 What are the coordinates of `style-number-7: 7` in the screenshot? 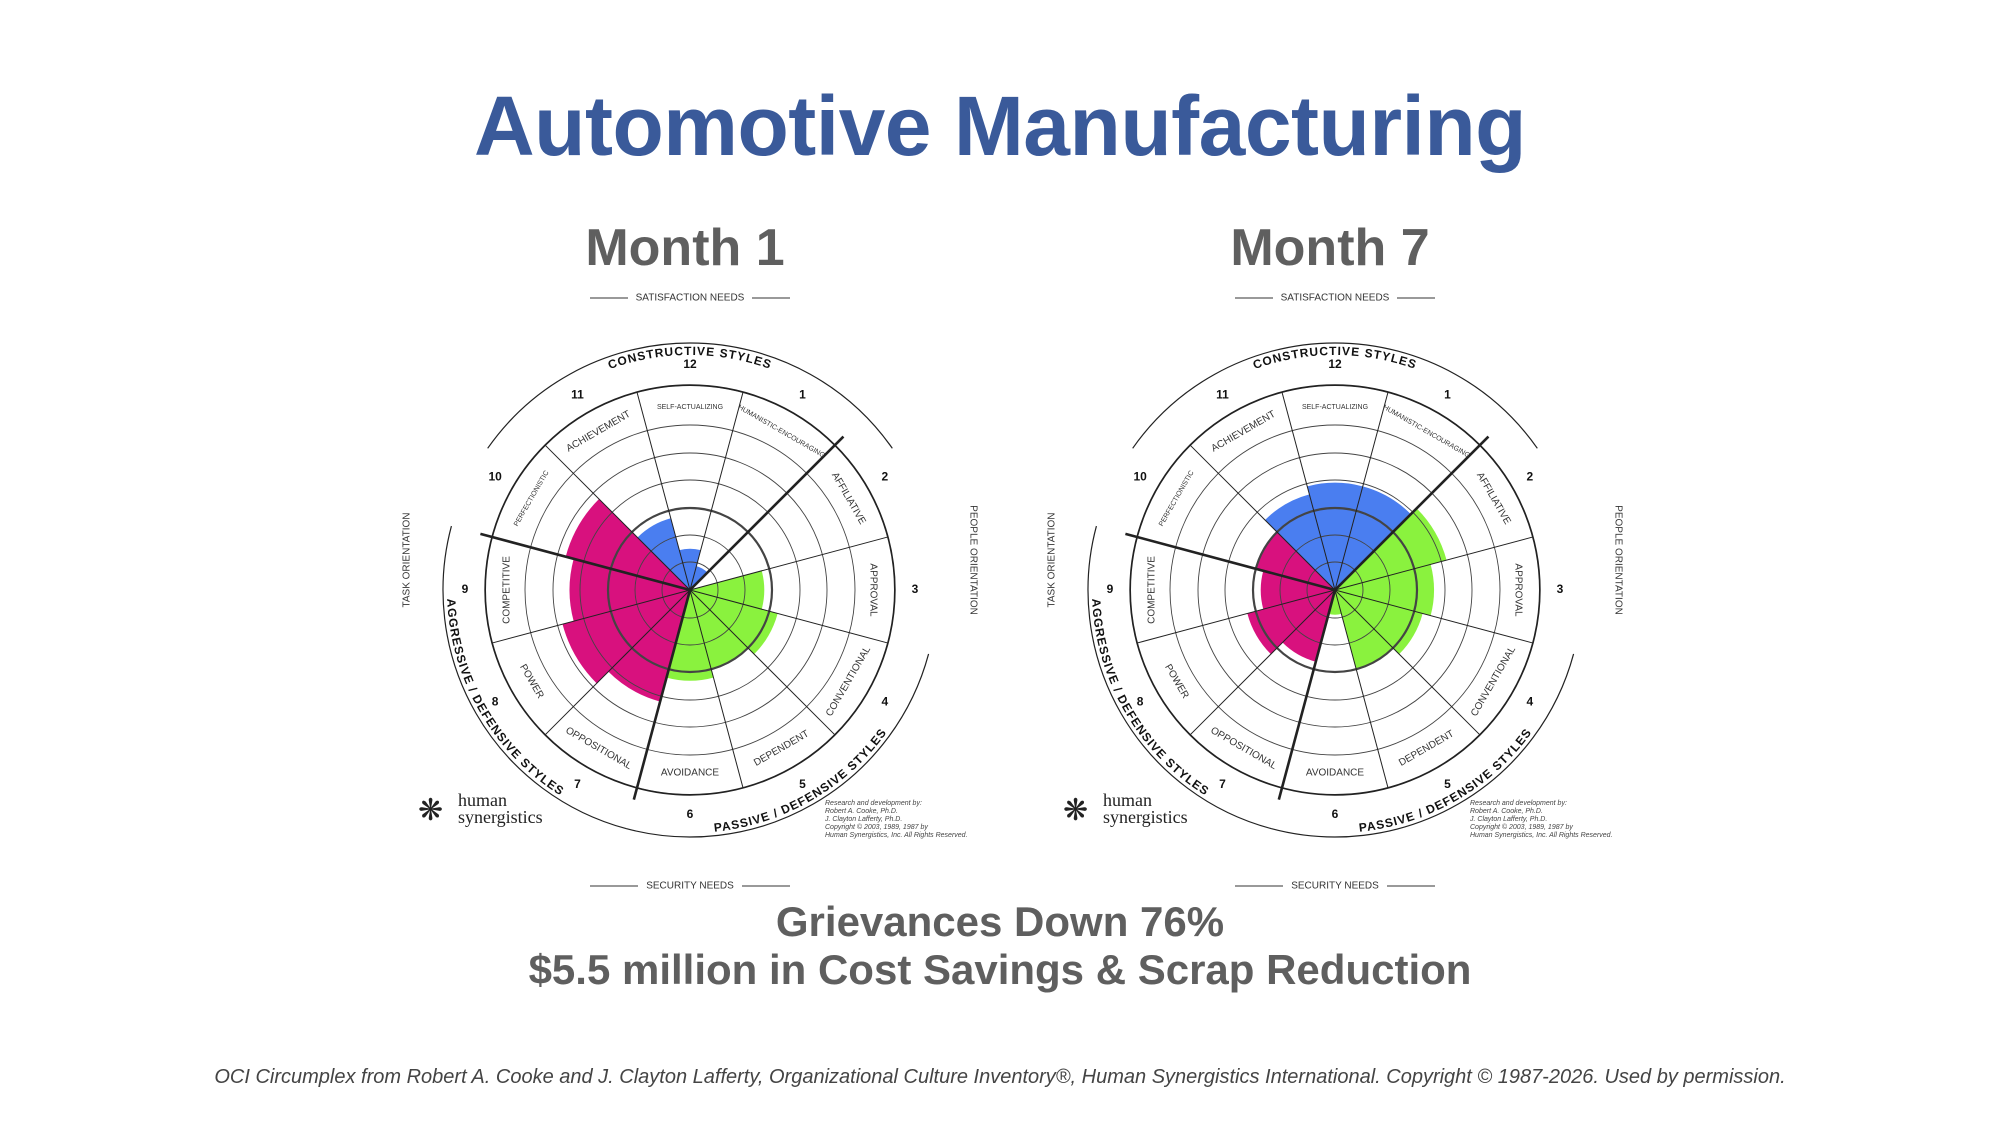 It's located at (577, 784).